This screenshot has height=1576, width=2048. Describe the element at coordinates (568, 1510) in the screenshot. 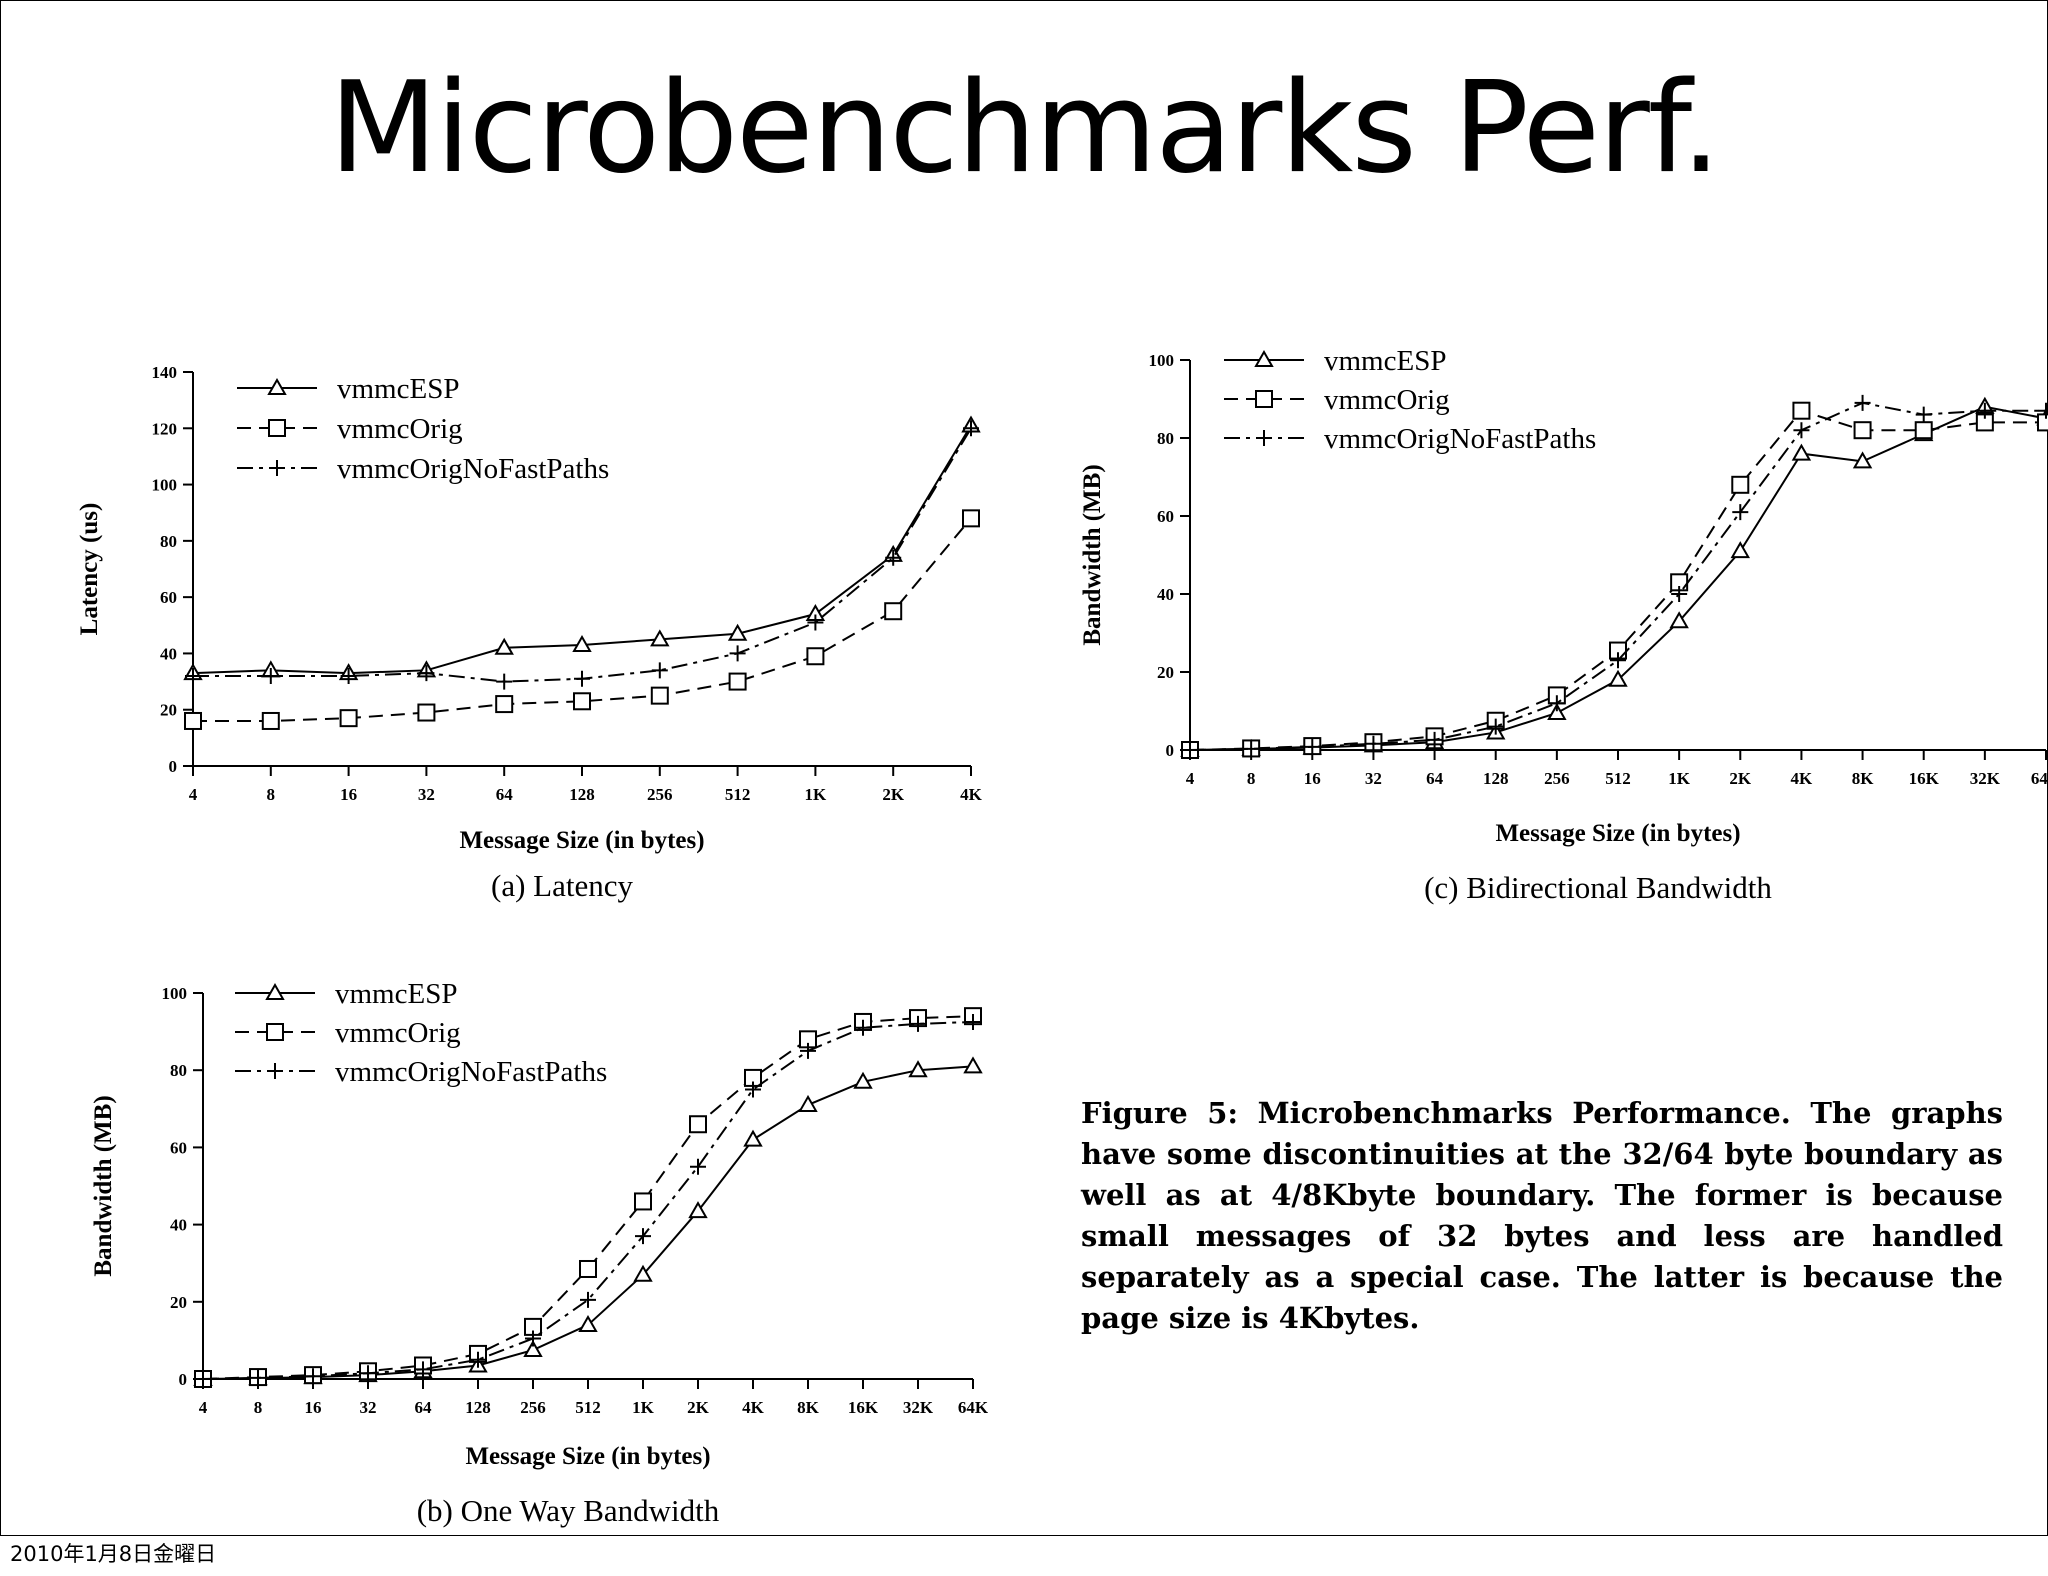

I see `subfigure-caption: (b) One Way Bandwidth` at that location.